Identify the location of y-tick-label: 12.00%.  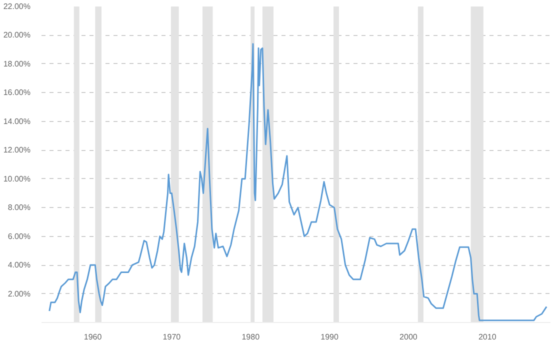
(17, 150).